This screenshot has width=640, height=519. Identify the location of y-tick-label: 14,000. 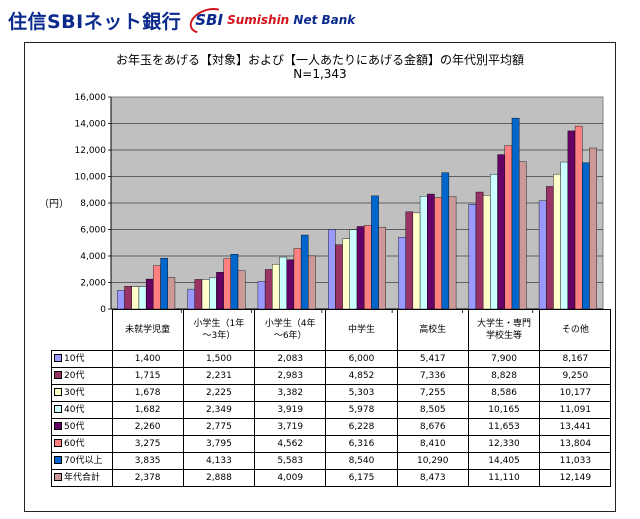
(91, 125).